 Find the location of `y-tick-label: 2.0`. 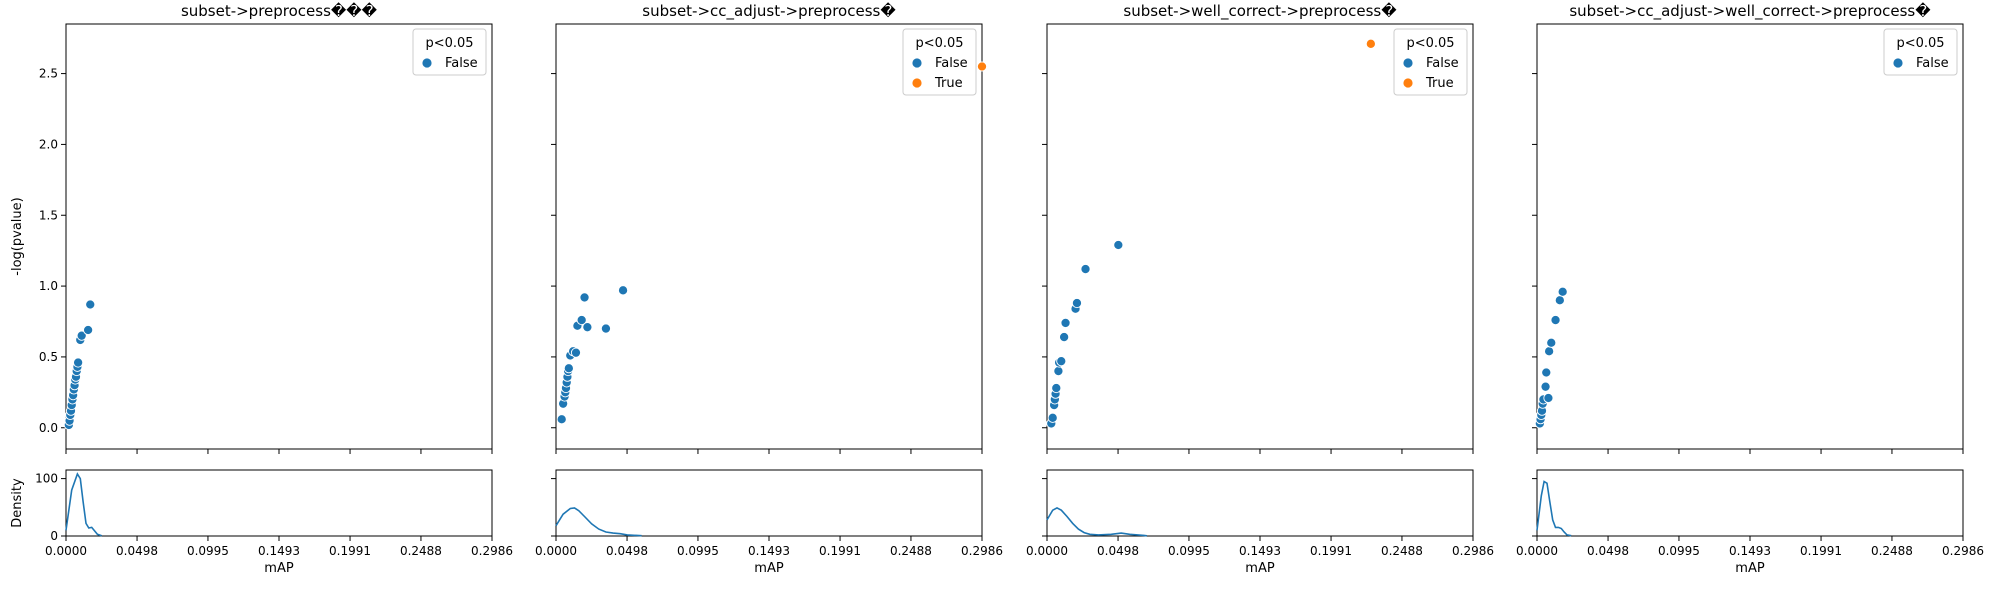

y-tick-label: 2.0 is located at coordinates (48, 144).